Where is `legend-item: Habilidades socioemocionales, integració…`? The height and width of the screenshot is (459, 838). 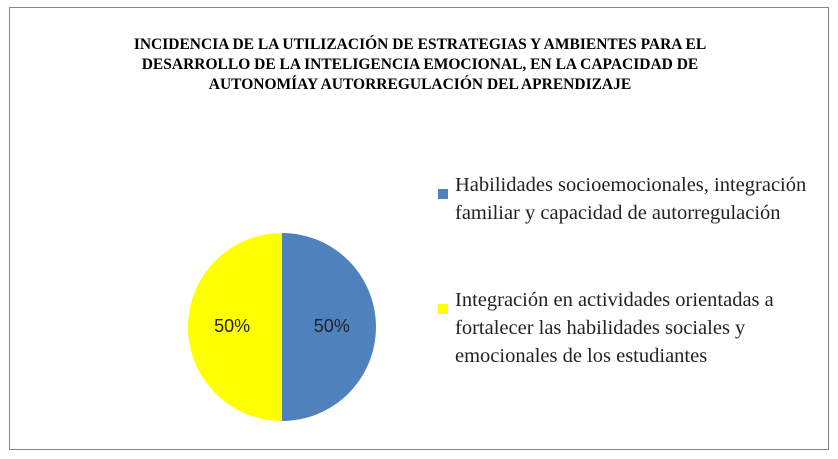
legend-item: Habilidades socioemocionales, integració… is located at coordinates (633, 199).